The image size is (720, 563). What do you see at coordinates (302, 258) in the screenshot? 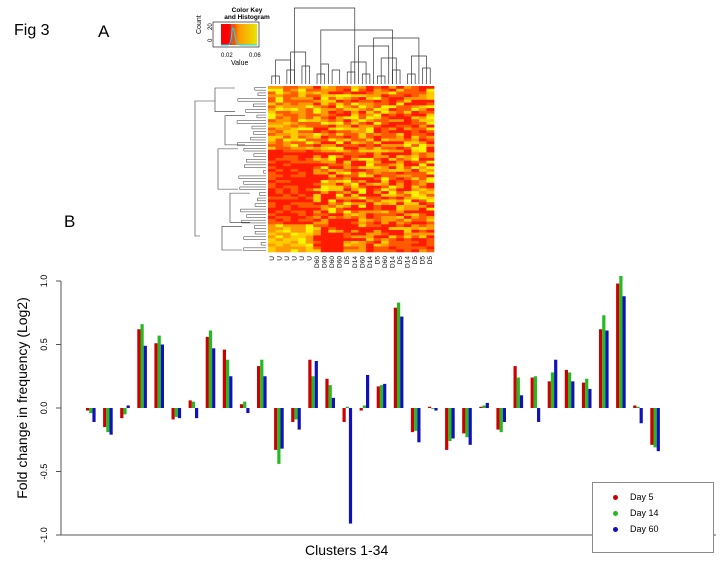
I see `heatmap-column-label: U` at bounding box center [302, 258].